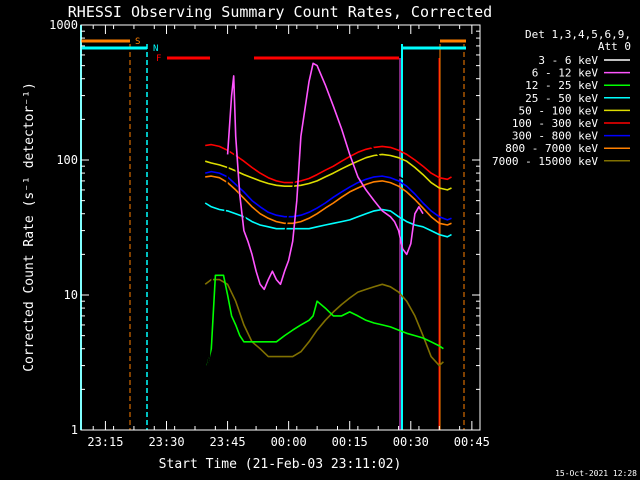 Image resolution: width=640 pixels, height=480 pixels. What do you see at coordinates (472, 442) in the screenshot?
I see `x-tick-label: 00:45` at bounding box center [472, 442].